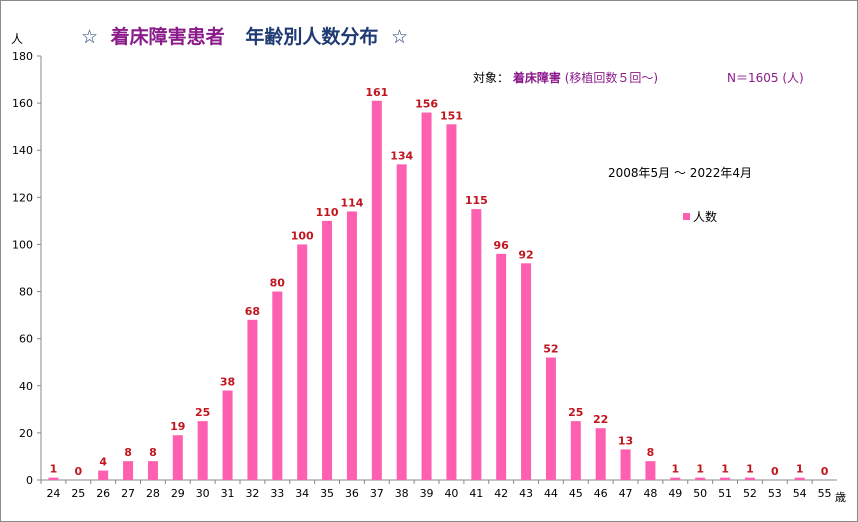 The height and width of the screenshot is (522, 858). Describe the element at coordinates (26, 268) in the screenshot. I see `y-ticks: 0 20 40 60 80 100 120 140 160 180` at that location.